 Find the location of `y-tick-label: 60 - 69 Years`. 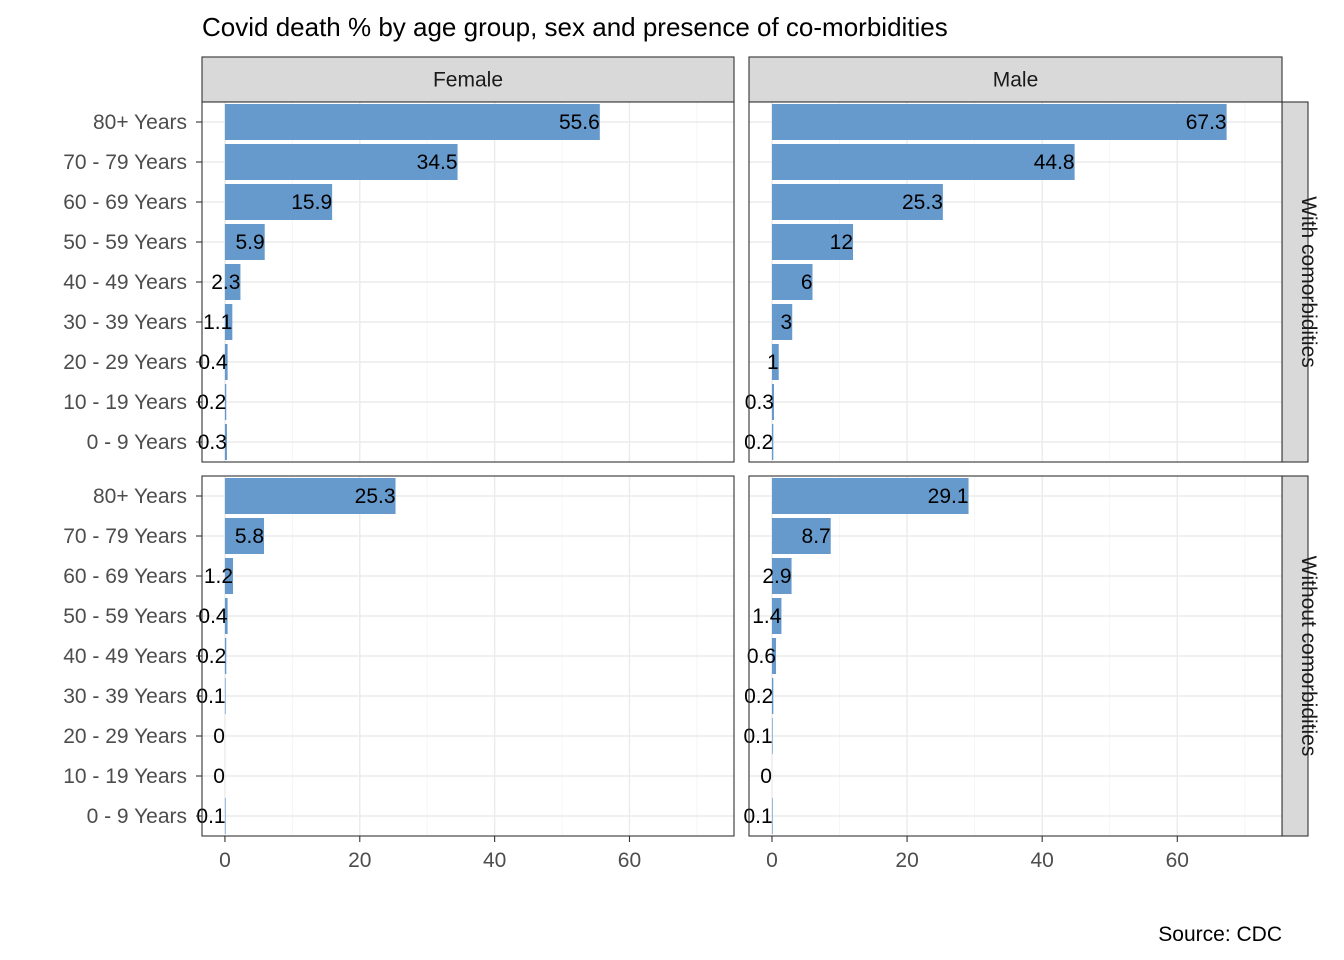

y-tick-label: 60 - 69 Years is located at coordinates (125, 202).